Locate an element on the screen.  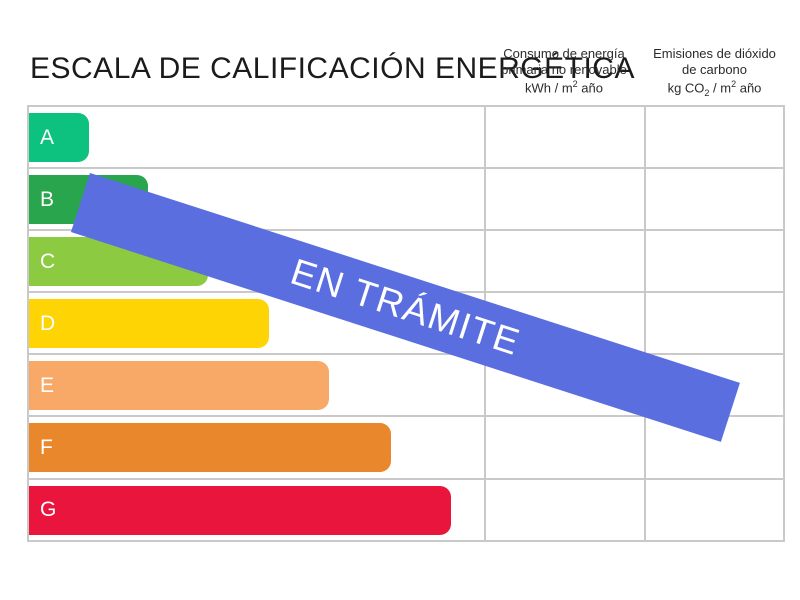
rating-letter: E is located at coordinates (47, 385).